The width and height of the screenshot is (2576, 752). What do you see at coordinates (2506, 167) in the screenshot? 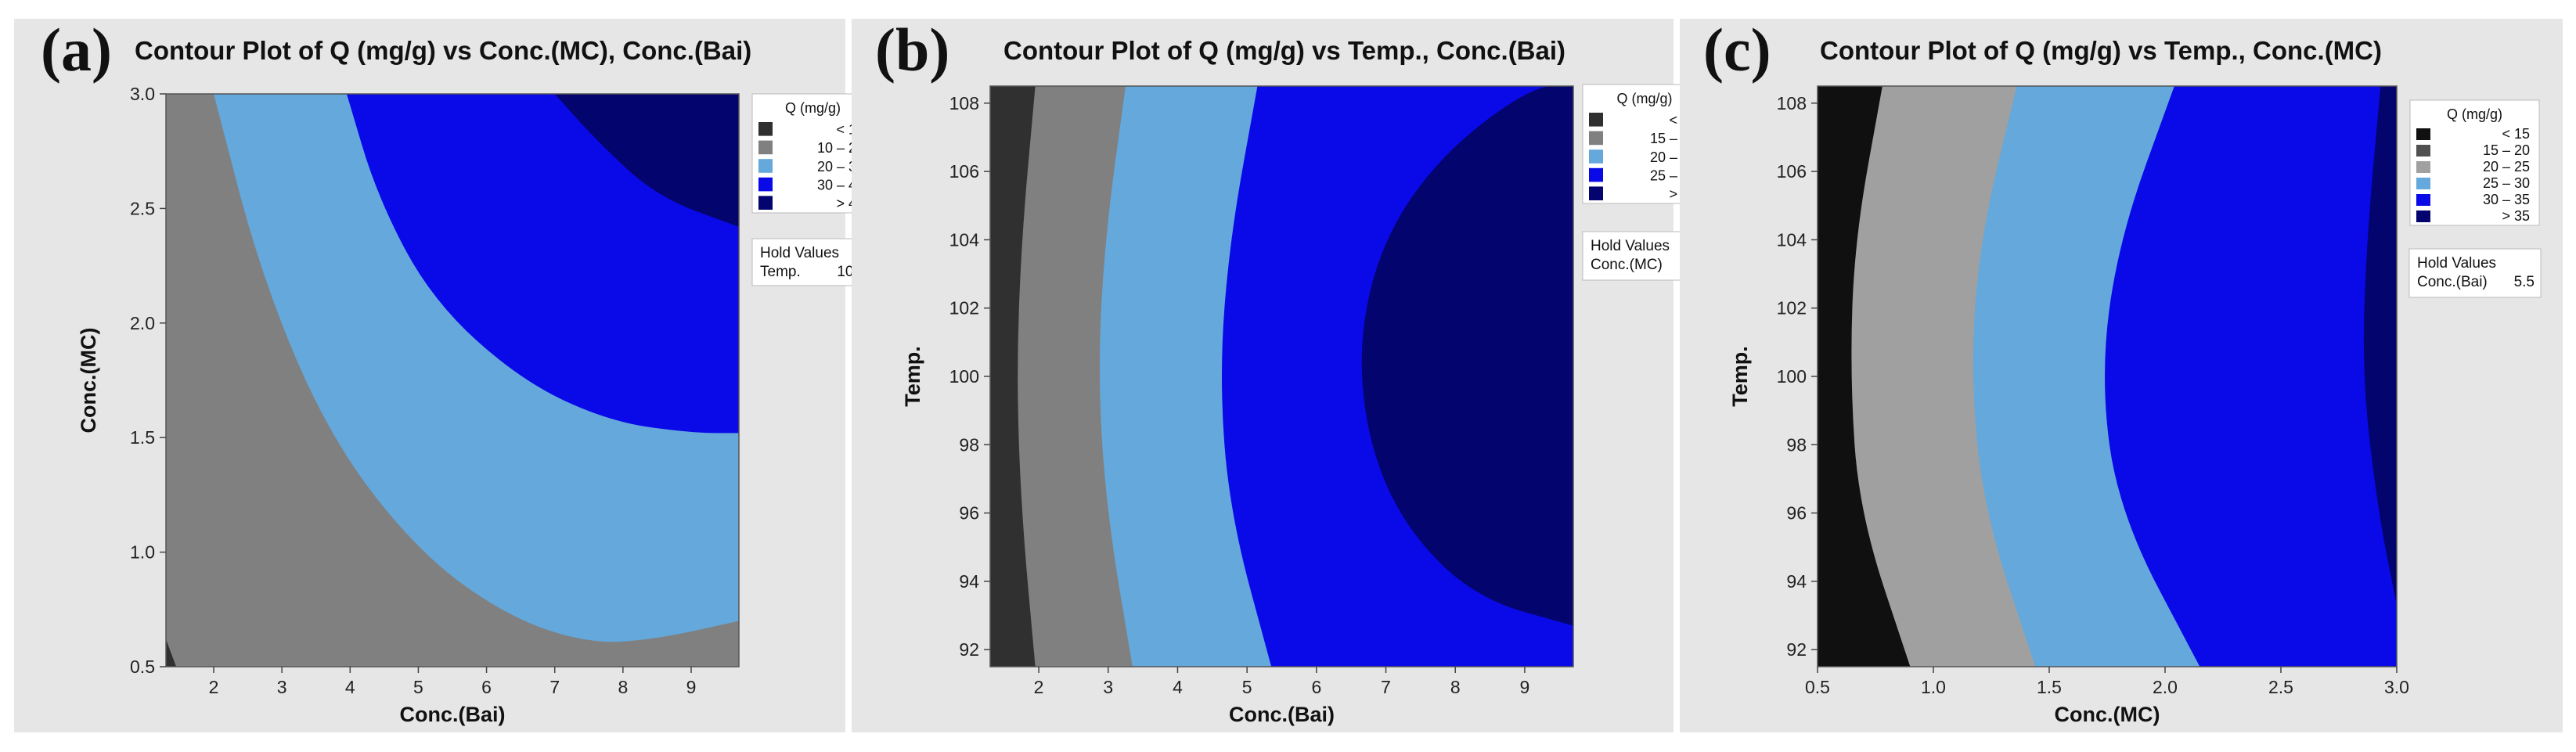
I see `legend-label: 20 – 25` at bounding box center [2506, 167].